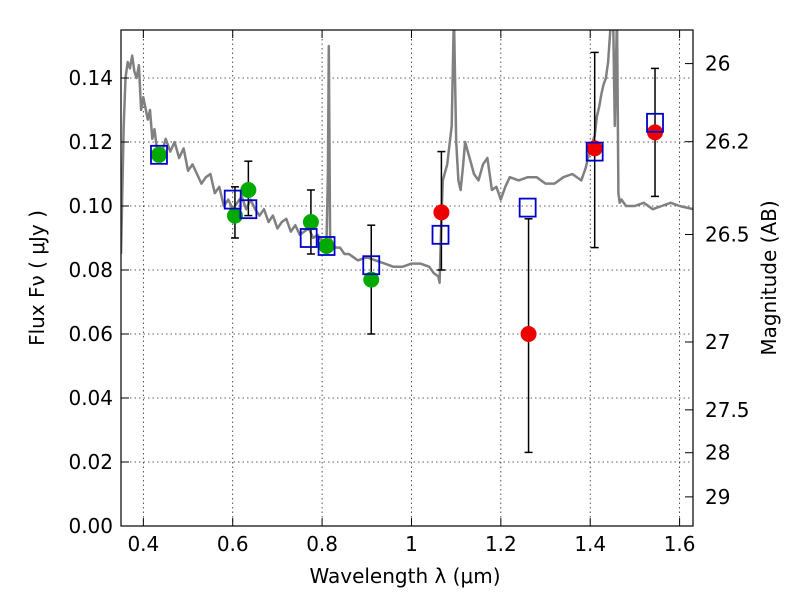 The width and height of the screenshot is (800, 600). What do you see at coordinates (727, 234) in the screenshot?
I see `y2-tick-label: 26.5` at bounding box center [727, 234].